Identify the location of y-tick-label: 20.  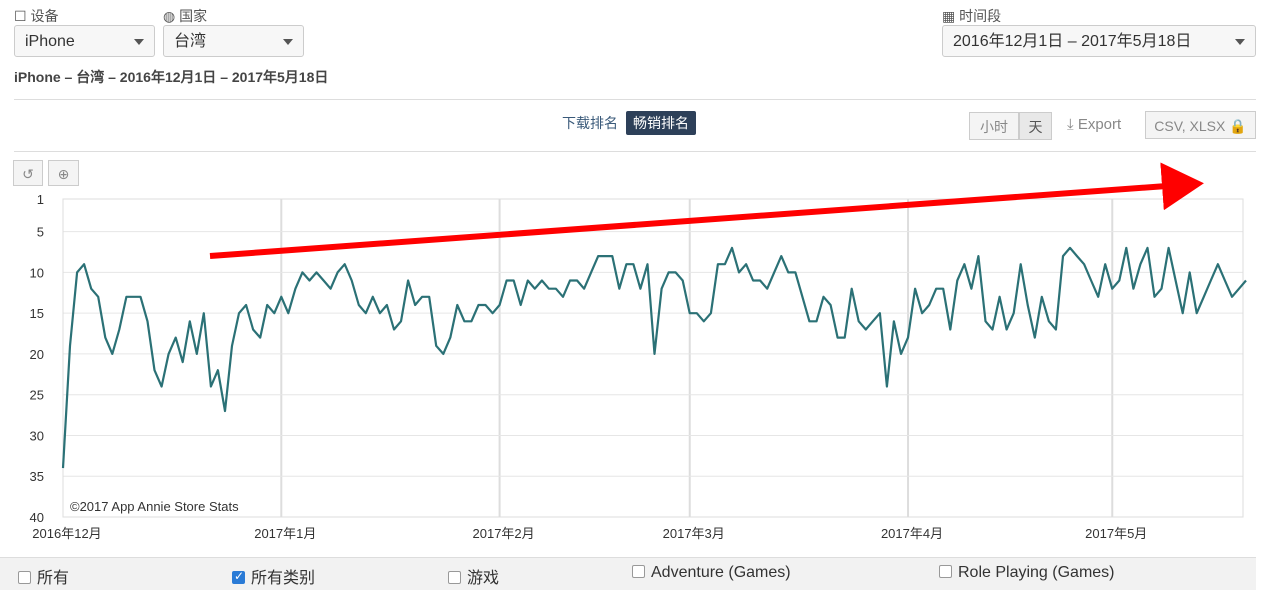
(37, 354).